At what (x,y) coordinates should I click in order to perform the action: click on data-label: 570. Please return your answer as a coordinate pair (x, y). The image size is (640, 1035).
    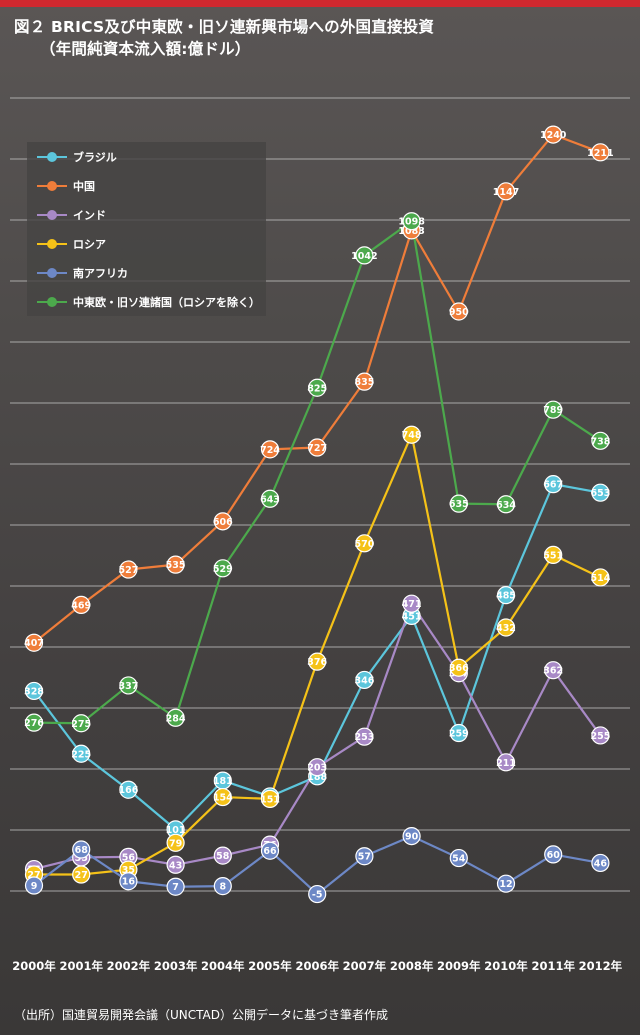
    Looking at the image, I should click on (364, 544).